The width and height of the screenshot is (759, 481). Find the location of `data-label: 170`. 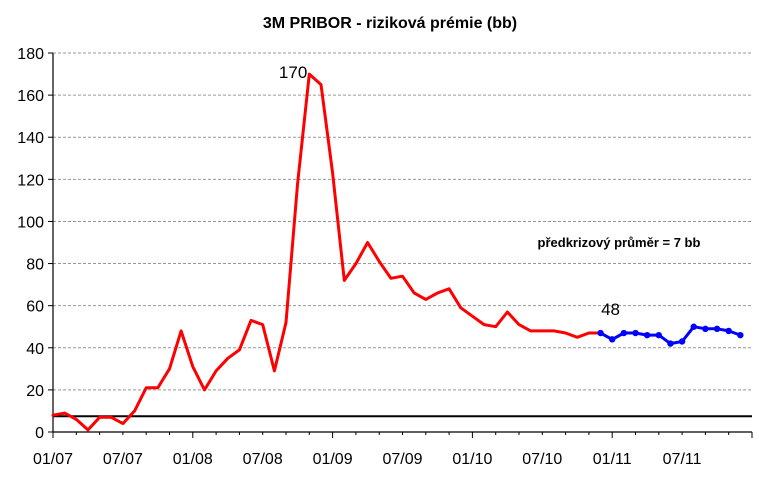

data-label: 170 is located at coordinates (293, 72).